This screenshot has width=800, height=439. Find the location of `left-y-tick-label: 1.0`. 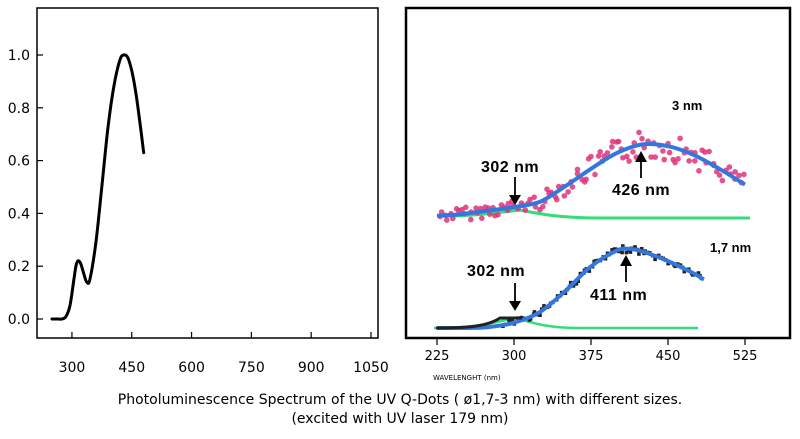

left-y-tick-label: 1.0 is located at coordinates (19, 56).